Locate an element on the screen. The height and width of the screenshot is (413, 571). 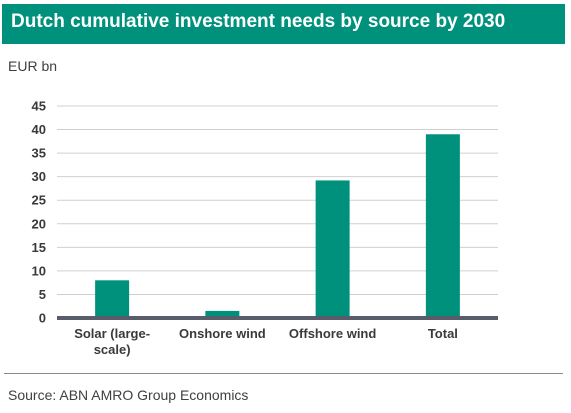
y-tick-label: 5 is located at coordinates (42, 294).